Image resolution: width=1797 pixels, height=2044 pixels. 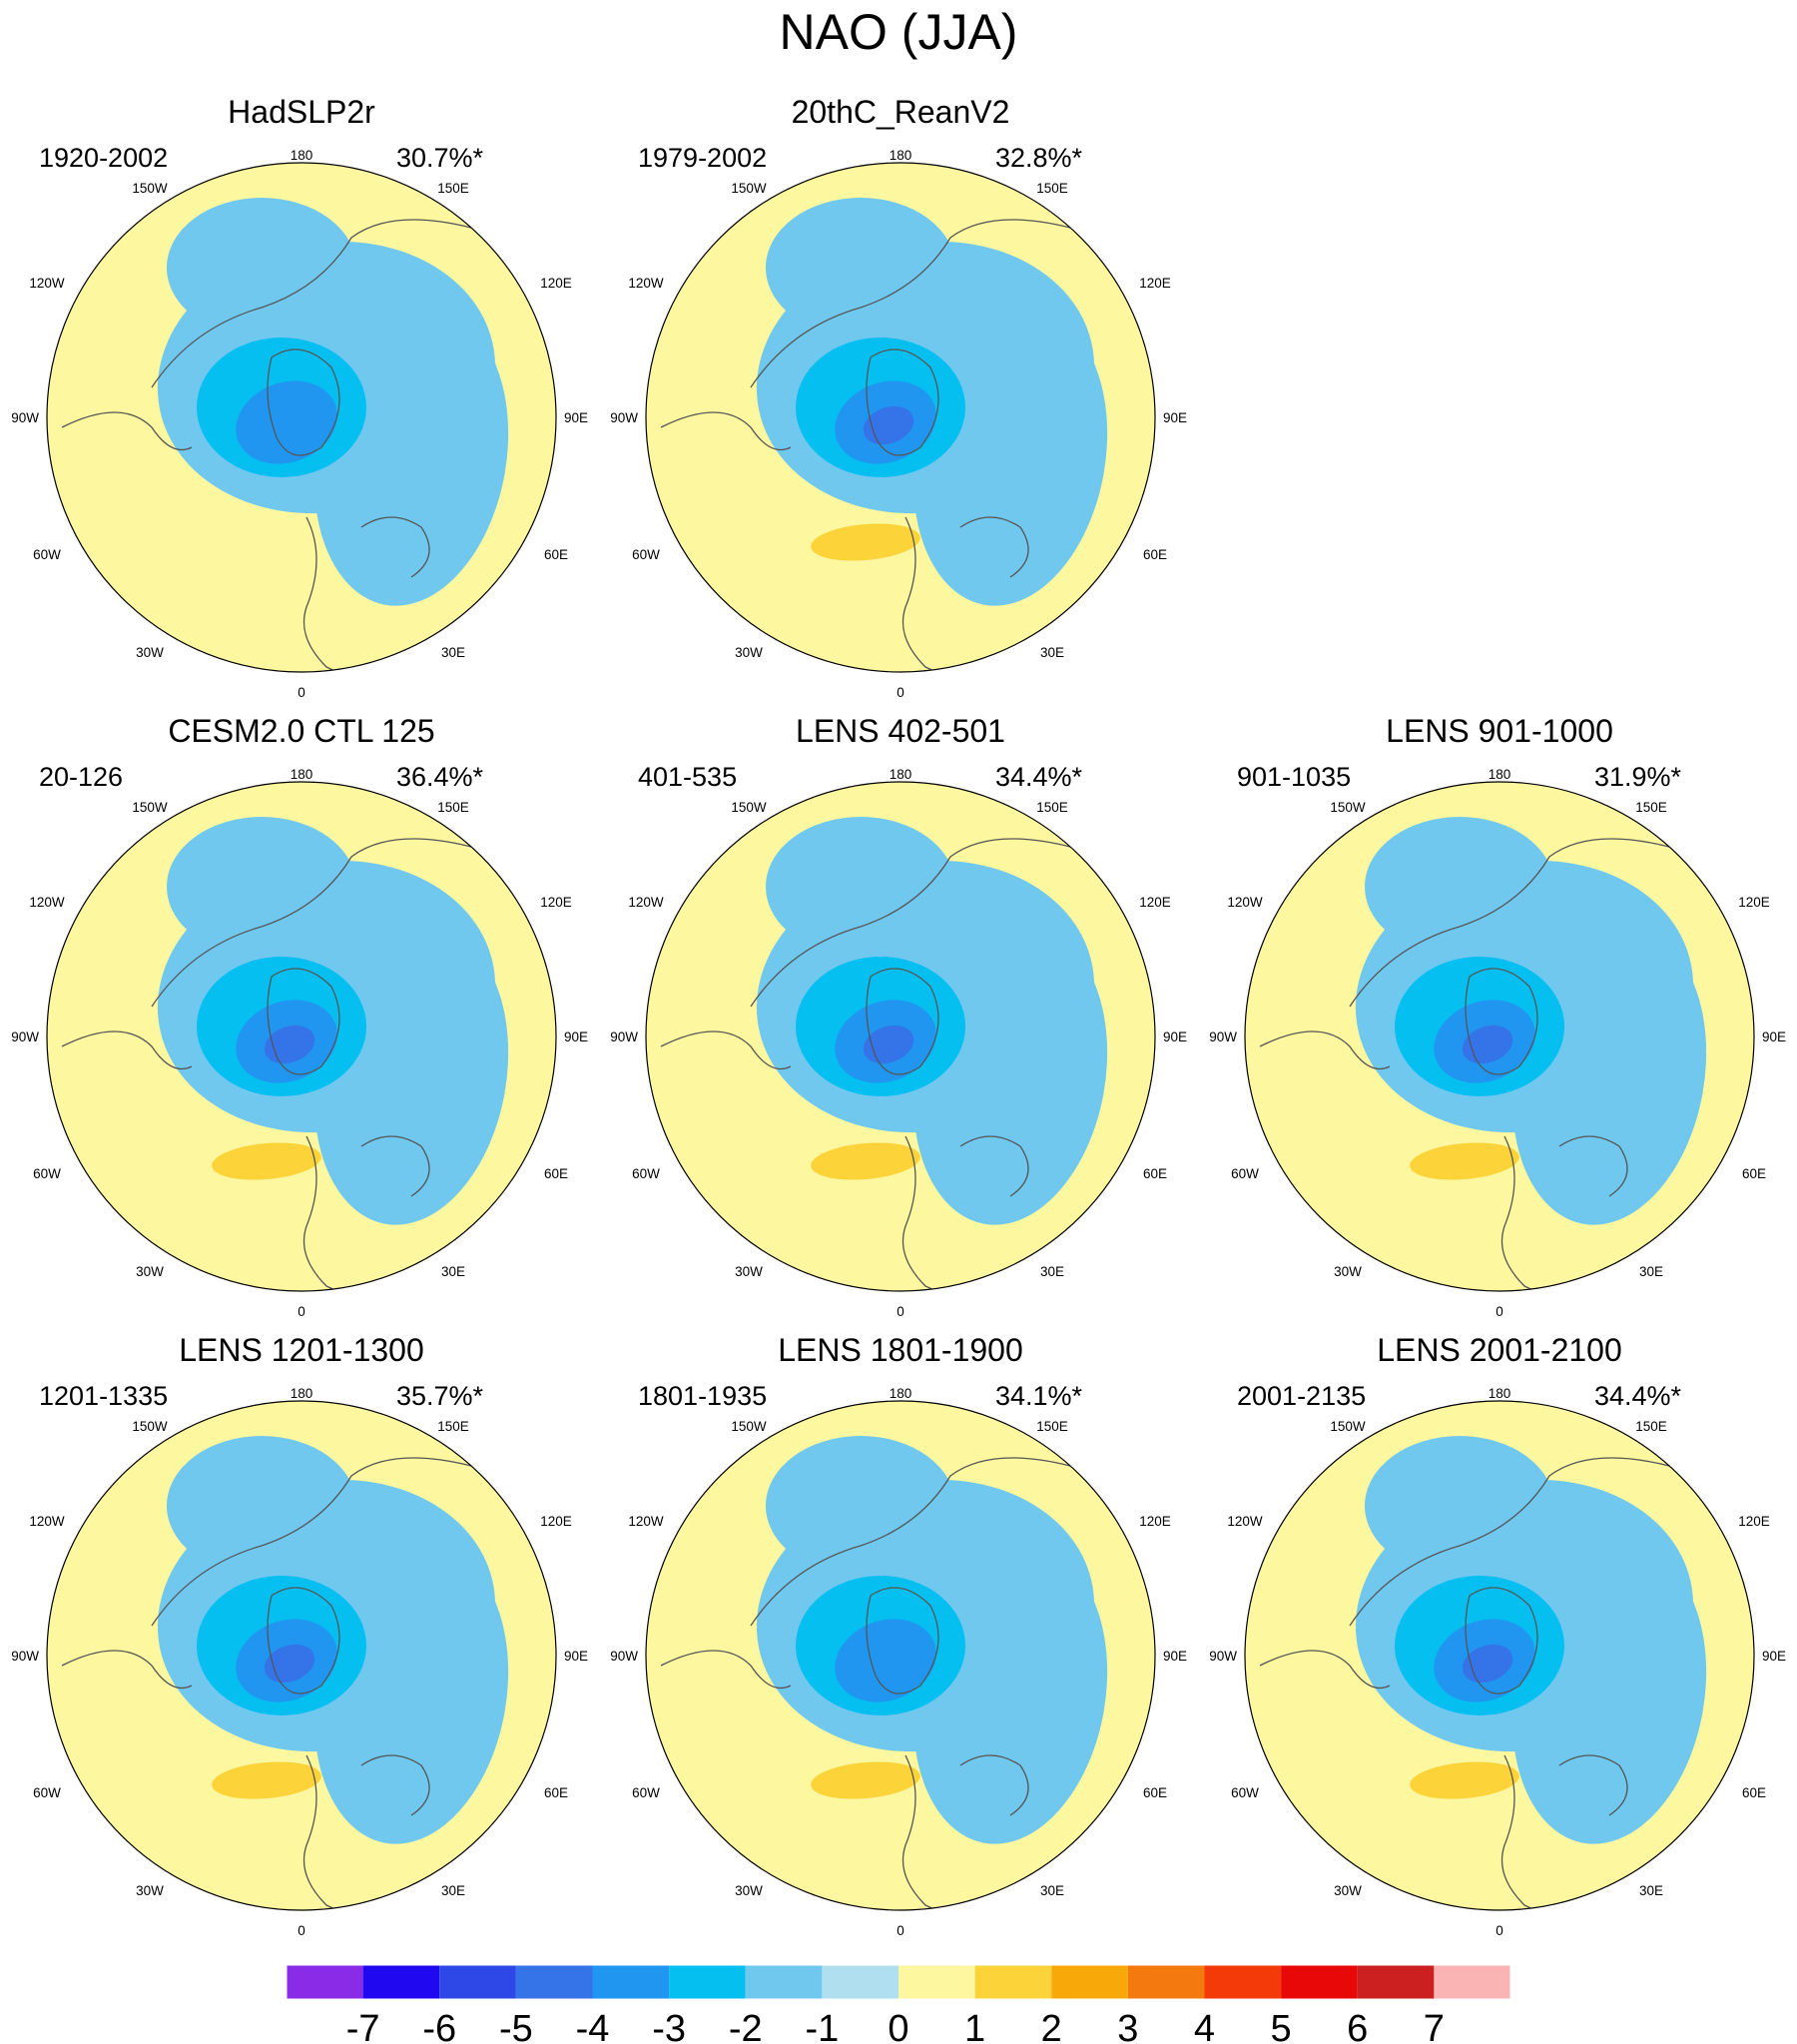 What do you see at coordinates (974, 2026) in the screenshot?
I see `colorbar-label: 1` at bounding box center [974, 2026].